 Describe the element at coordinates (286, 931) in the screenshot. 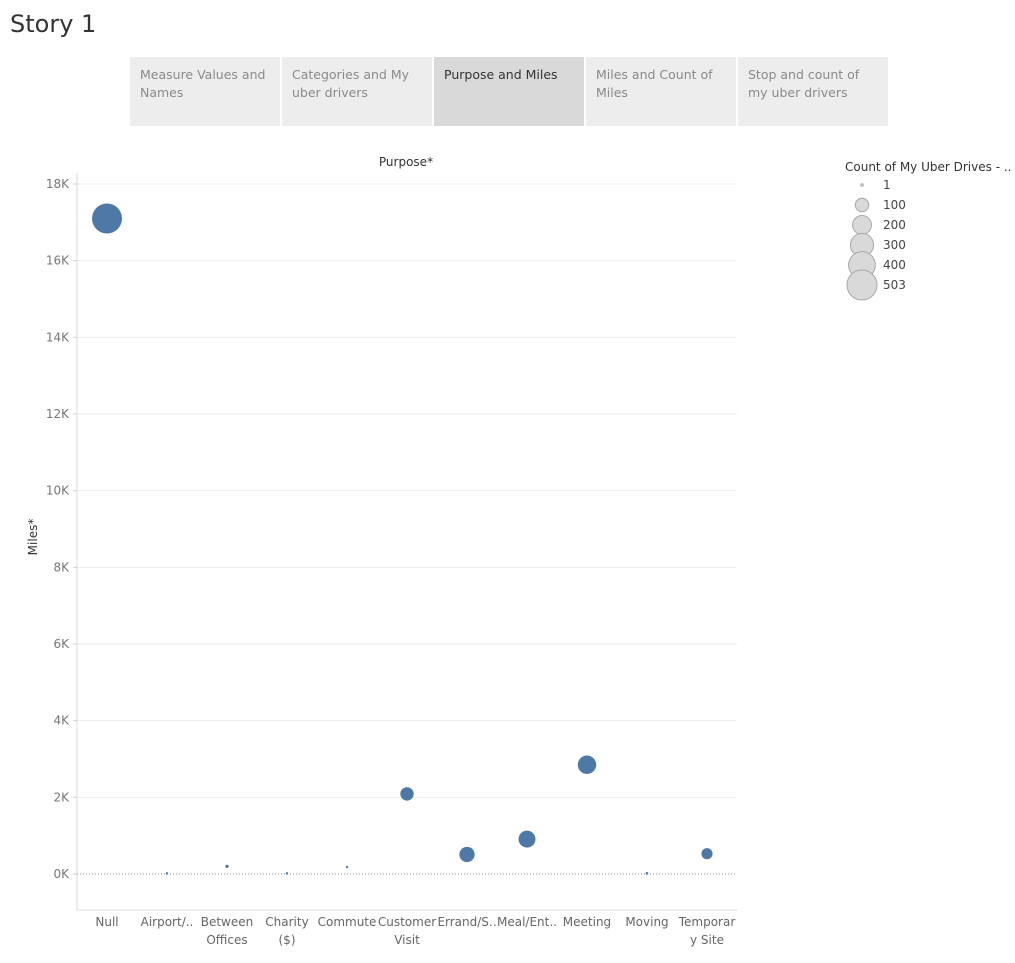

I see `x-tick-label: Charity ($)` at that location.